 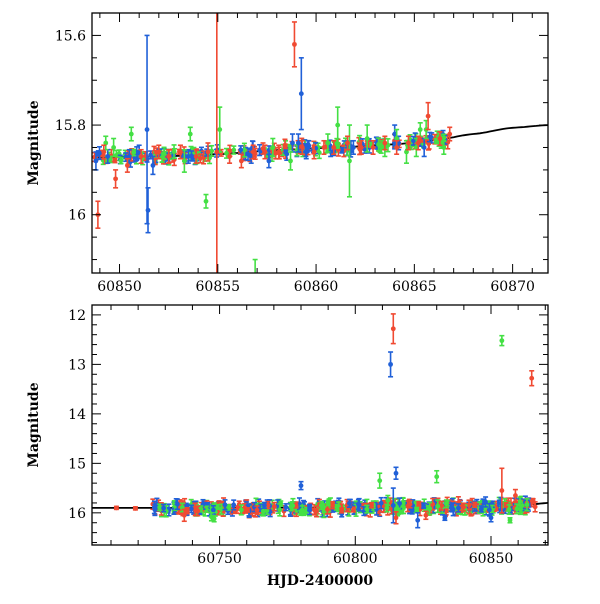 What do you see at coordinates (355, 559) in the screenshot?
I see `bottom-x-tick-label: 60800` at bounding box center [355, 559].